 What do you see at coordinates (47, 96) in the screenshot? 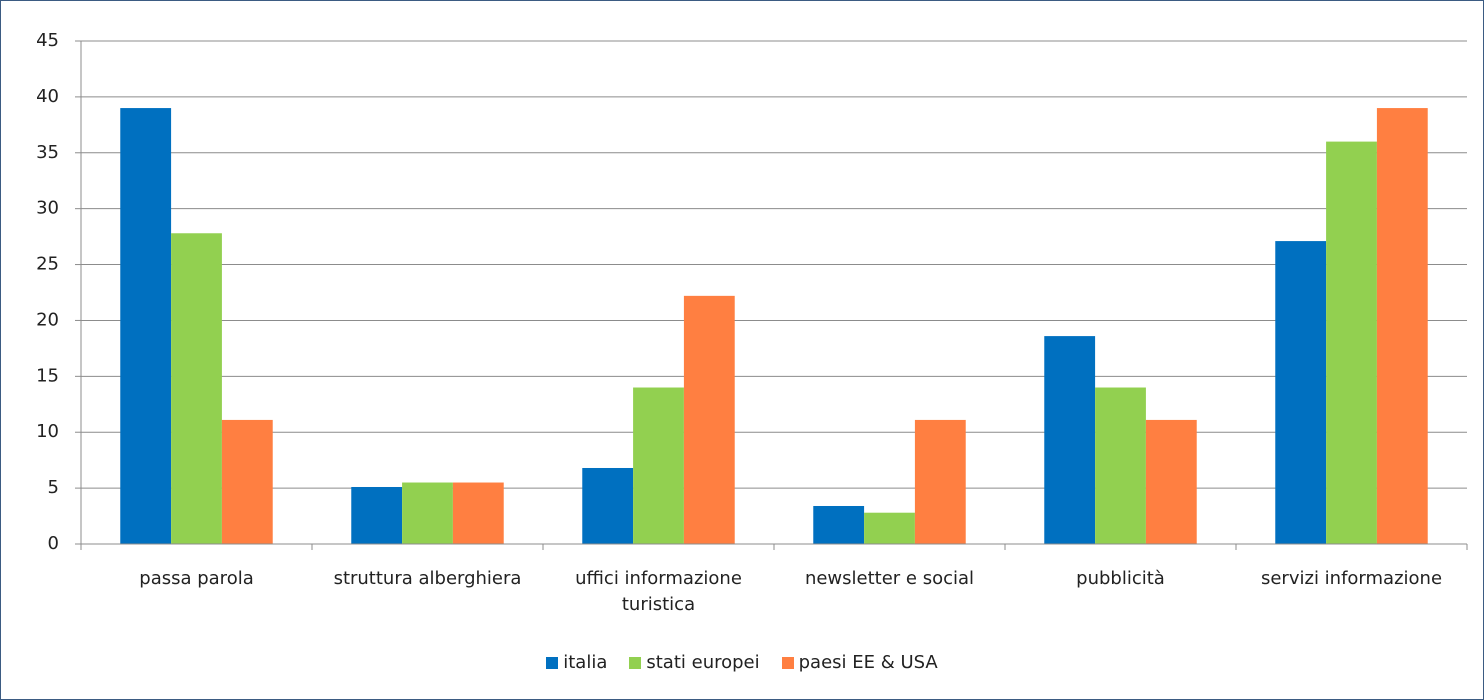
I see `y-tick-label: 40` at bounding box center [47, 96].